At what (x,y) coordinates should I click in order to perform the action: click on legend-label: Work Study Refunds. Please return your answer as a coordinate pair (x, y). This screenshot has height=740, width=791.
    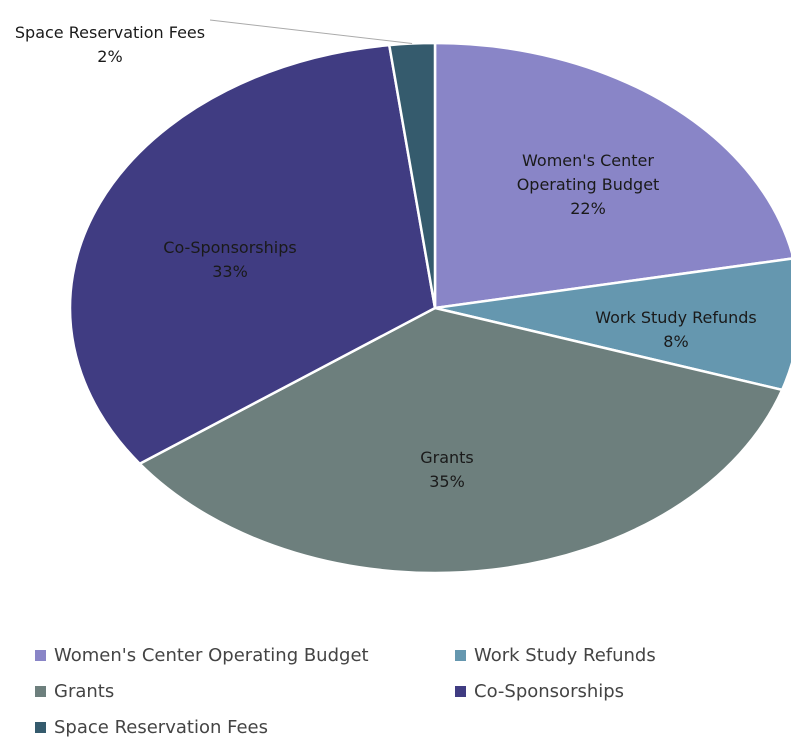
    Looking at the image, I should click on (565, 655).